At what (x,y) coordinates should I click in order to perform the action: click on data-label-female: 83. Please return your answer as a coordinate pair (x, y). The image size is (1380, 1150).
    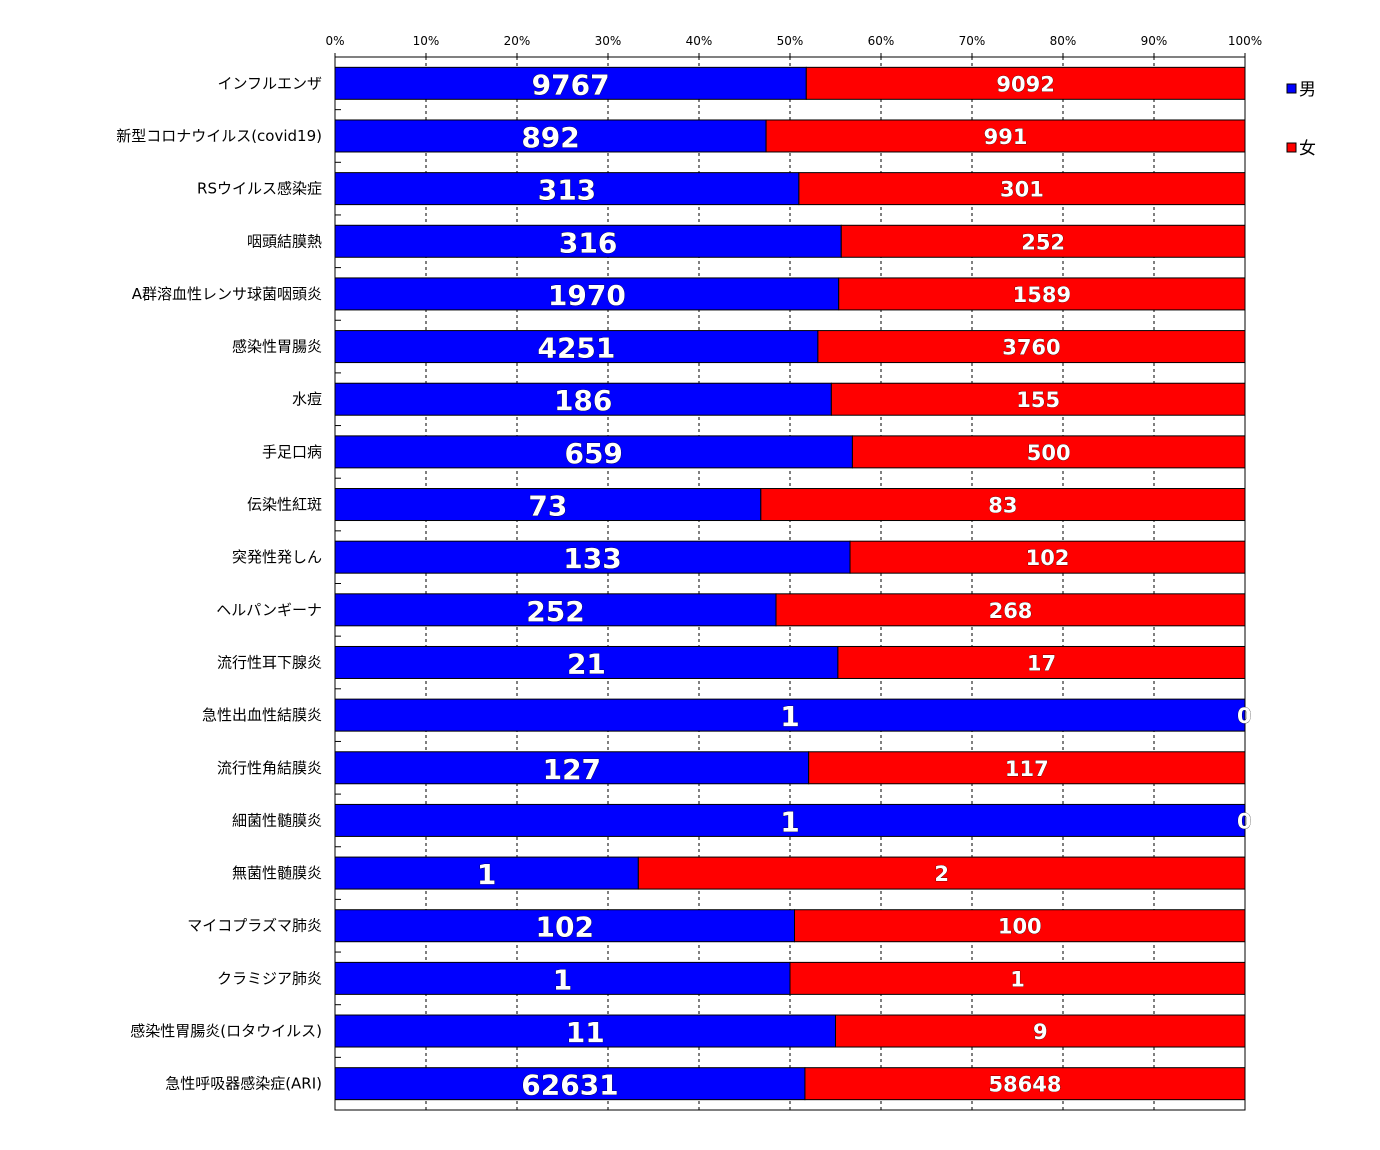
    Looking at the image, I should click on (1002, 506).